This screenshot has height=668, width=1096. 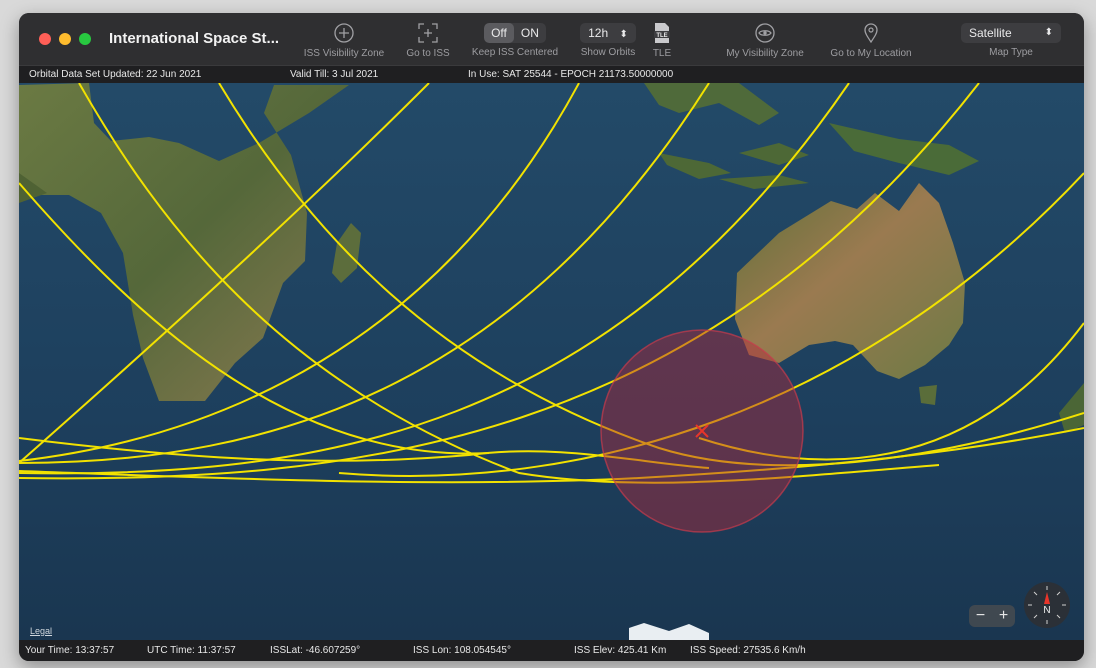 What do you see at coordinates (669, 631) in the screenshot?
I see `antarctica-ice` at bounding box center [669, 631].